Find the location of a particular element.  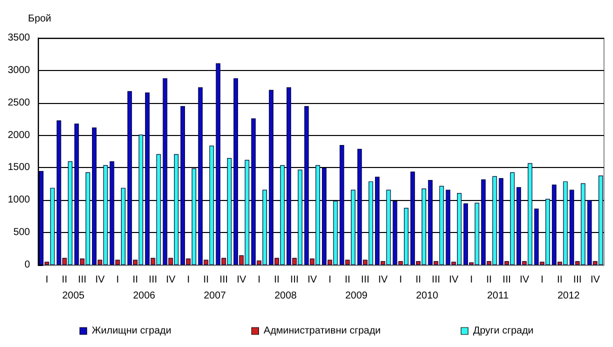

text: 2005 is located at coordinates (73, 296).